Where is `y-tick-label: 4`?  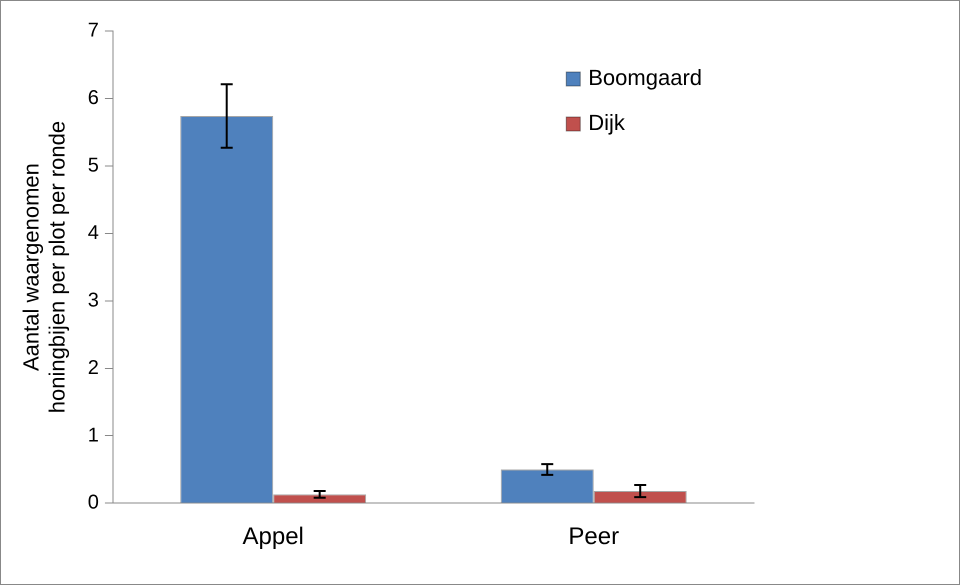
y-tick-label: 4 is located at coordinates (93, 233).